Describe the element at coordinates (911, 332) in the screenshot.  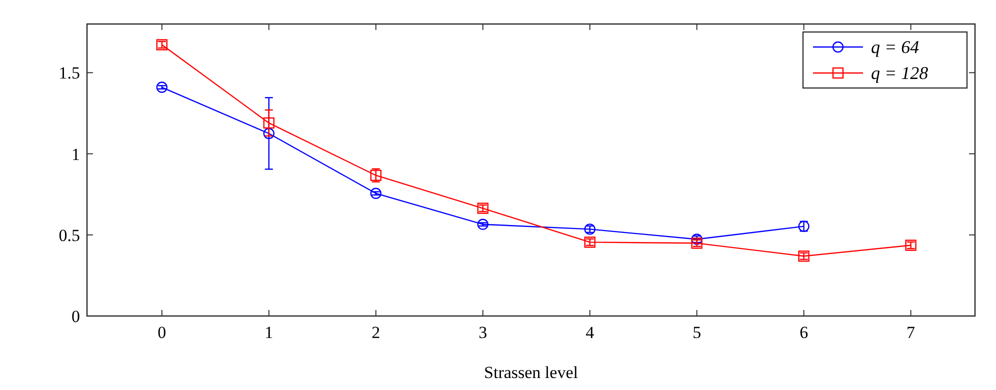
I see `x-tick-label: 7` at that location.